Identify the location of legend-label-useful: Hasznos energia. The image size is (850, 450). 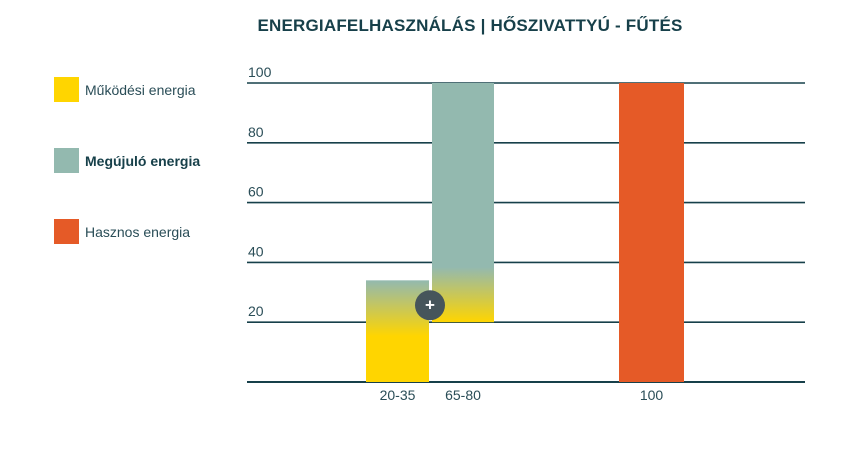
(138, 231).